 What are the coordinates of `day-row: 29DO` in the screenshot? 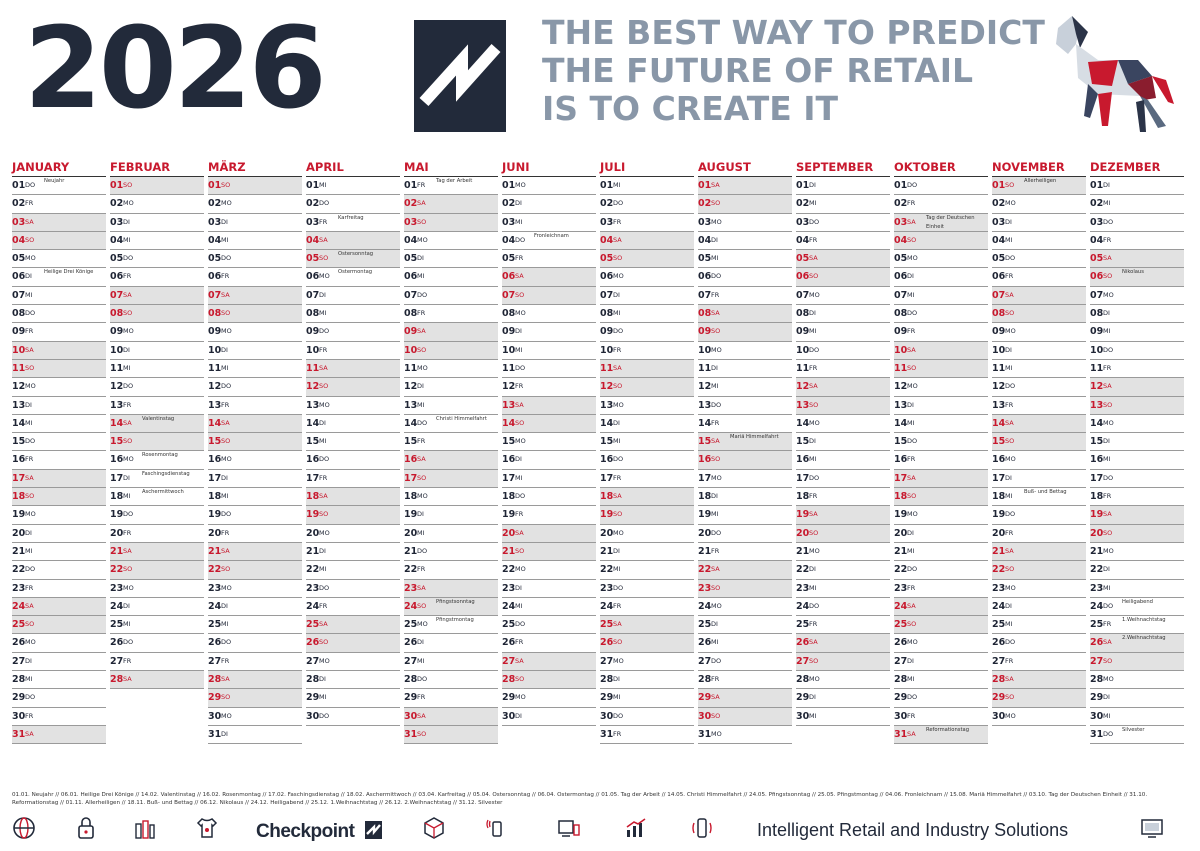 It's located at (941, 698).